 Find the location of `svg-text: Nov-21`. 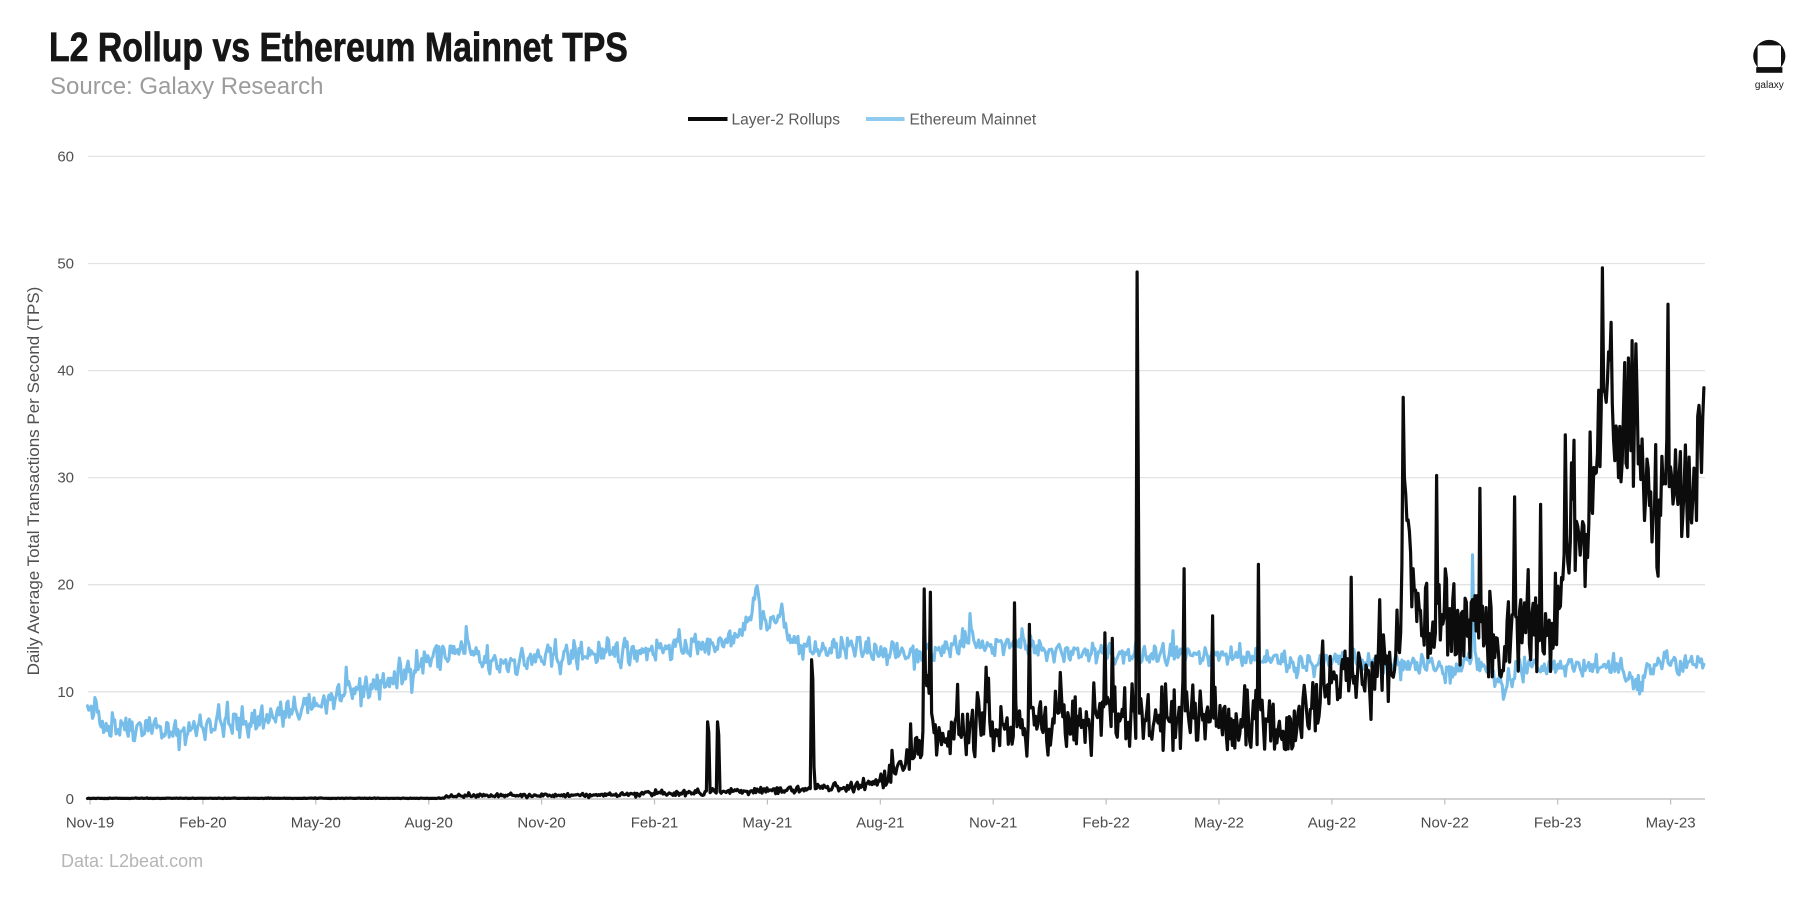

svg-text: Nov-21 is located at coordinates (993, 823).